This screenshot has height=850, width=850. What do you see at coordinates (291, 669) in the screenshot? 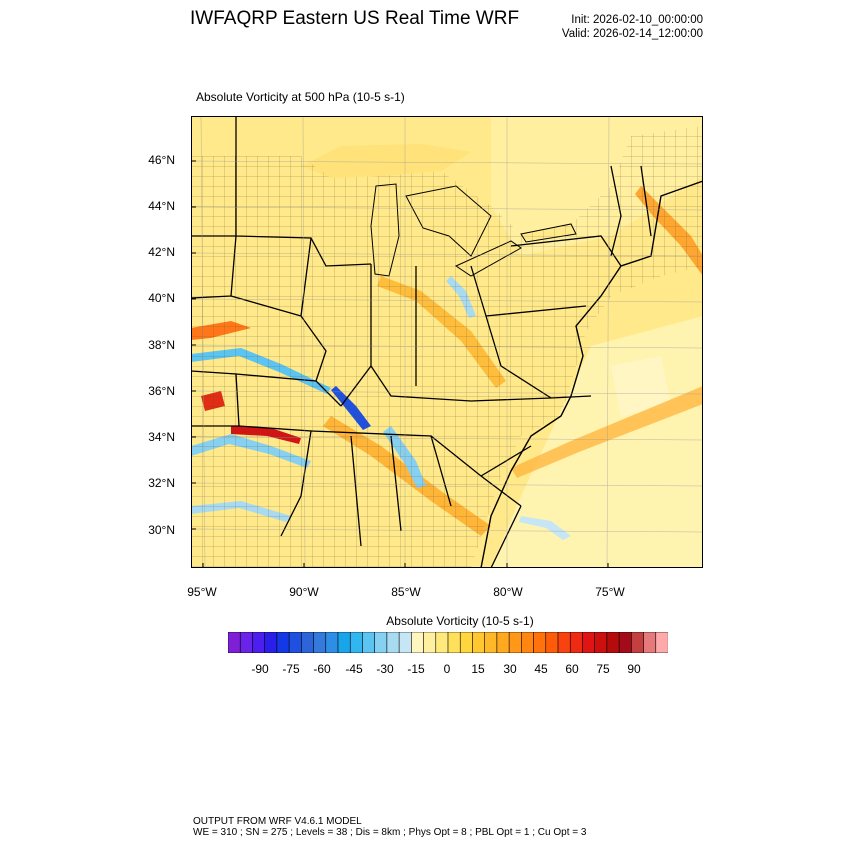
I see `colorbar-label: -75` at bounding box center [291, 669].